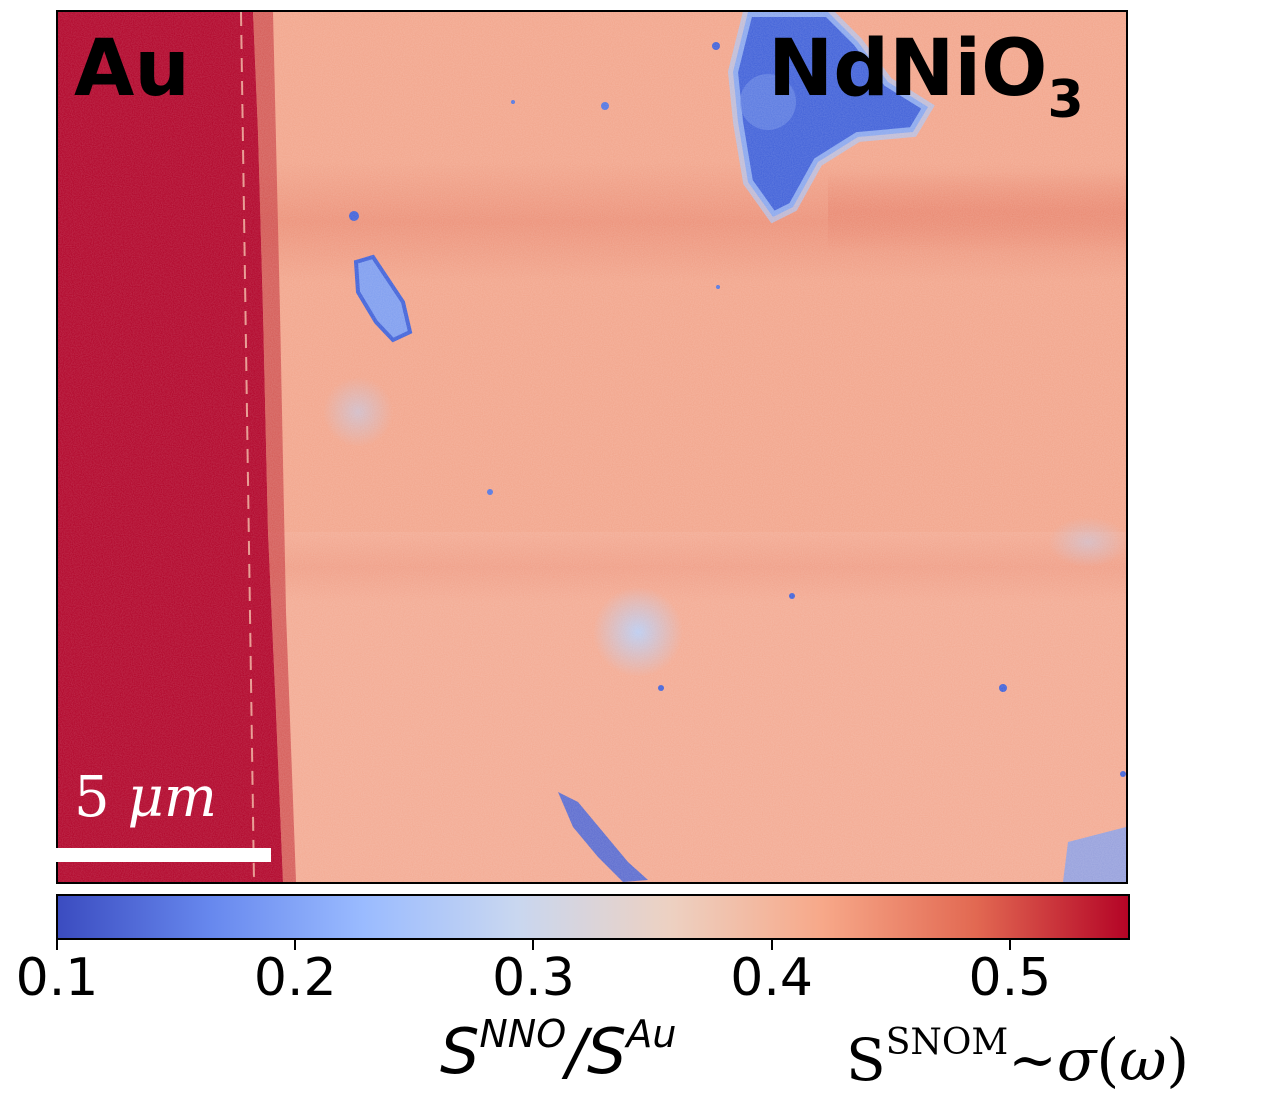 The image size is (1264, 1107). Describe the element at coordinates (1032, 1060) in the screenshot. I see `relation-tilde: ~` at that location.